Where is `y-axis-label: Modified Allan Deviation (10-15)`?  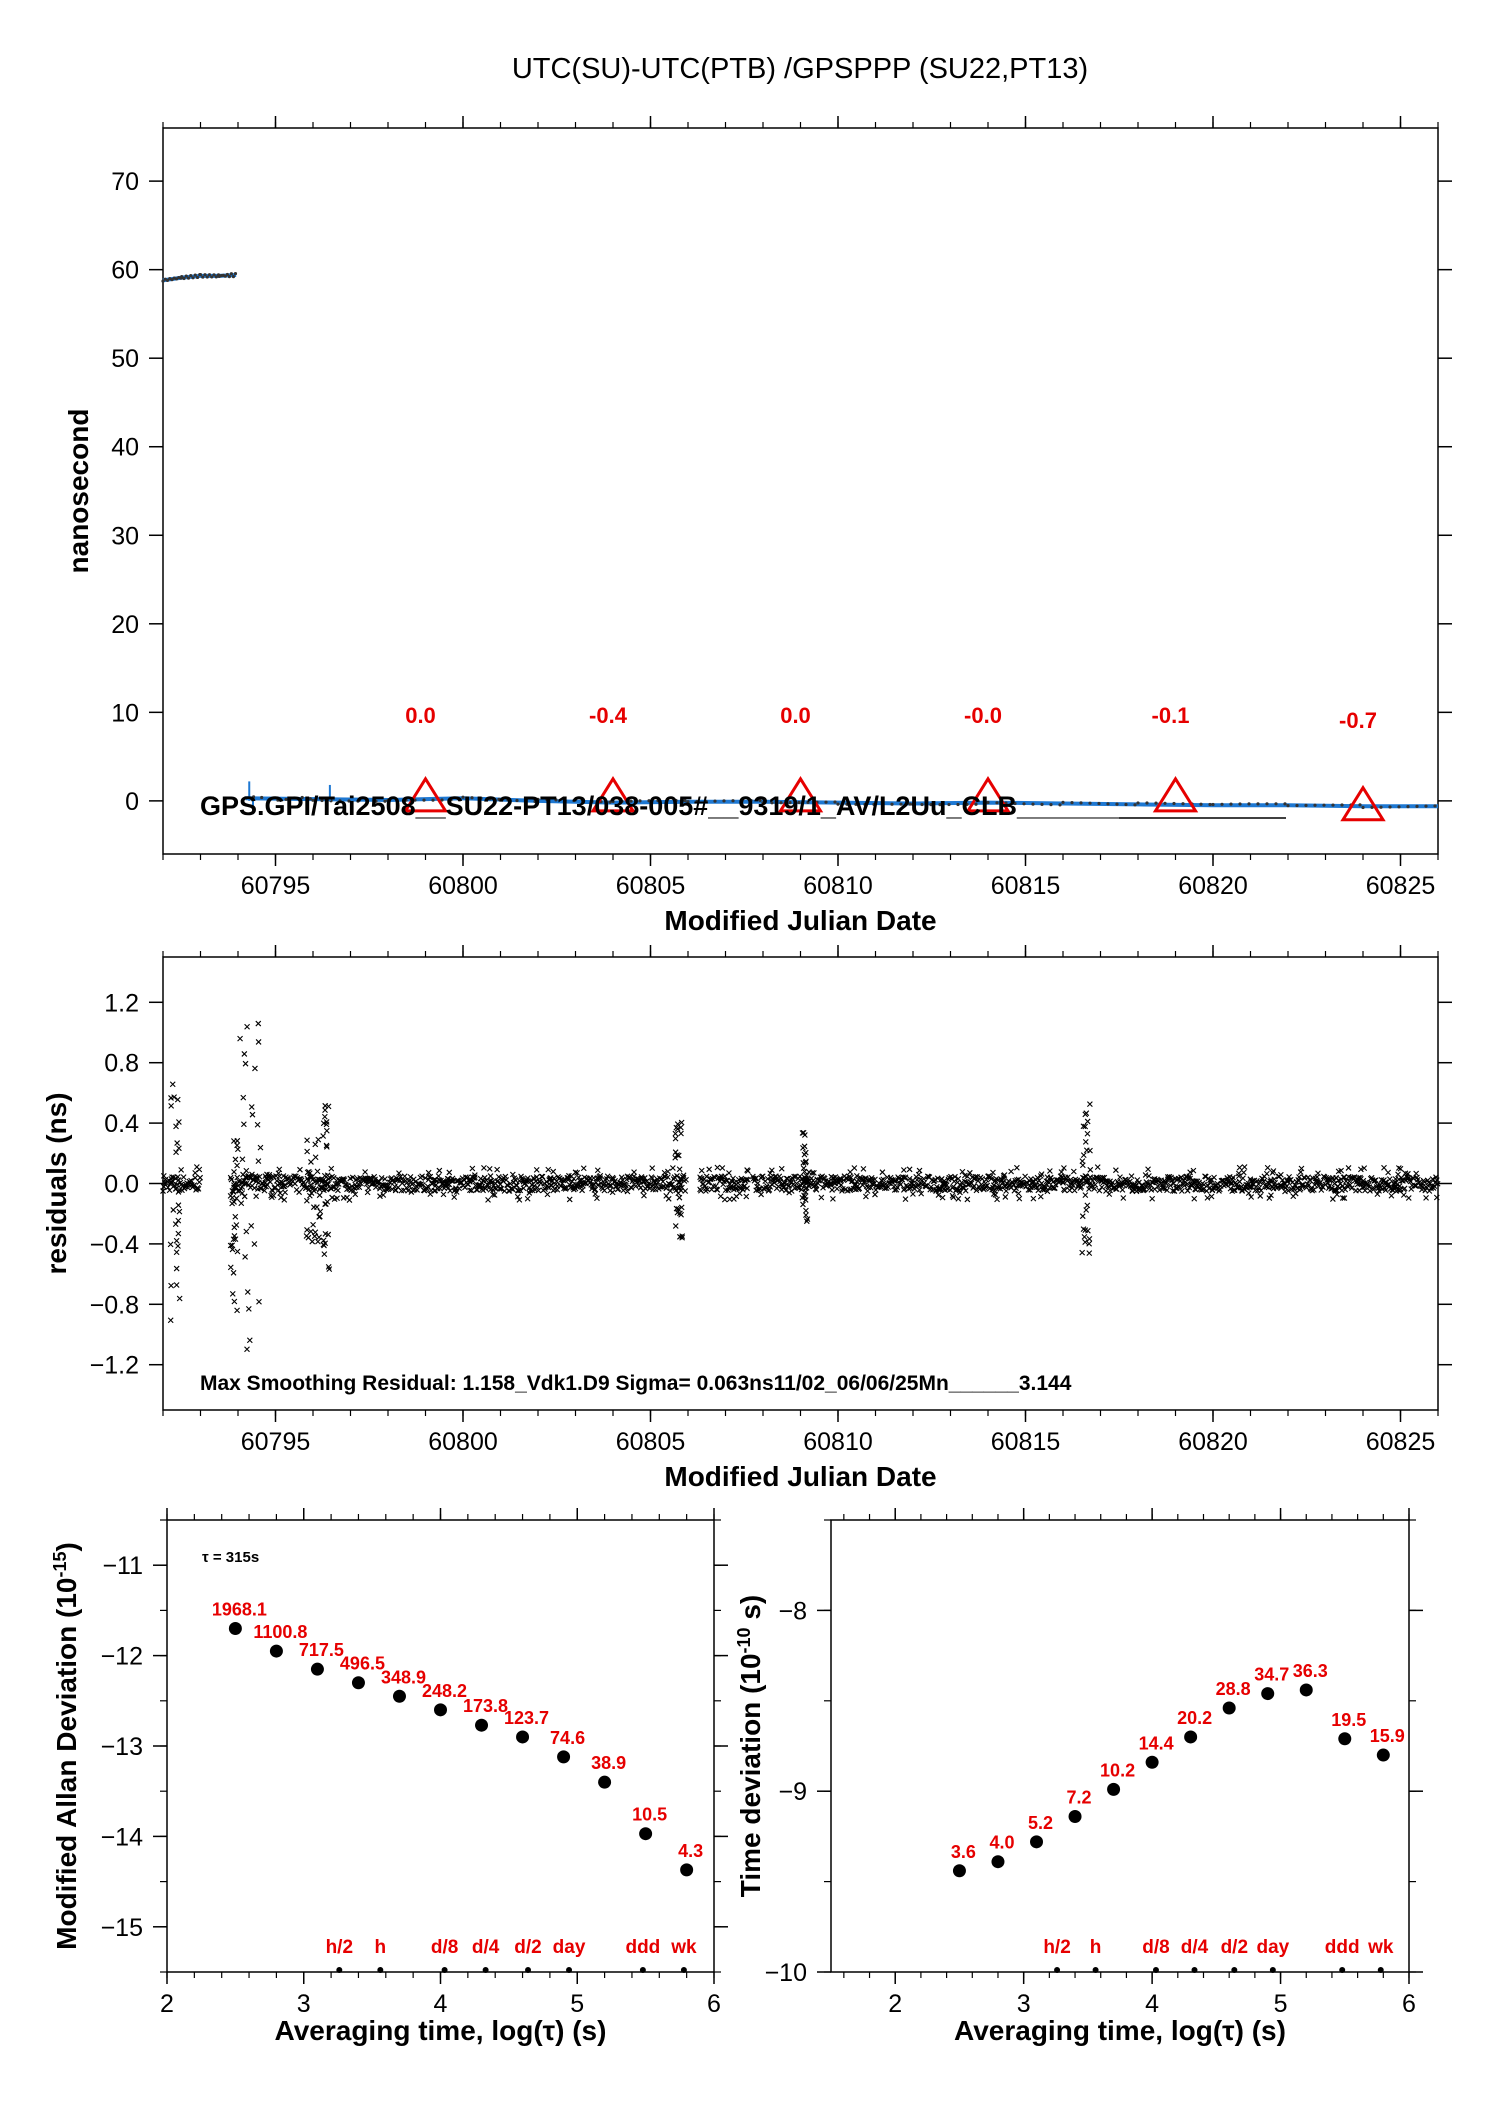
y-axis-label: Modified Allan Deviation (10-15) is located at coordinates (66, 1746).